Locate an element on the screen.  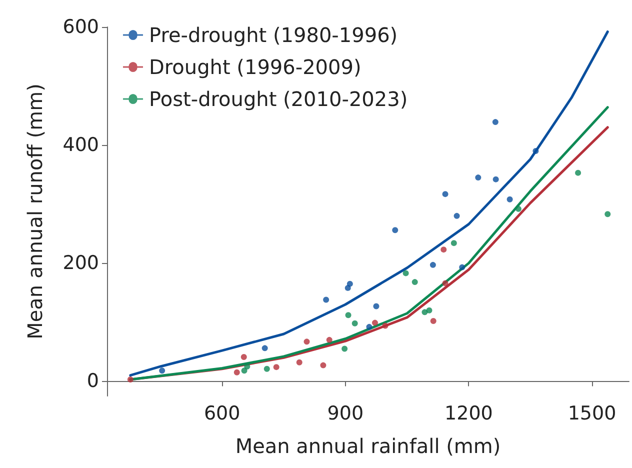
legend-label: Pre-drought (1980-1996) is located at coordinates (273, 35).